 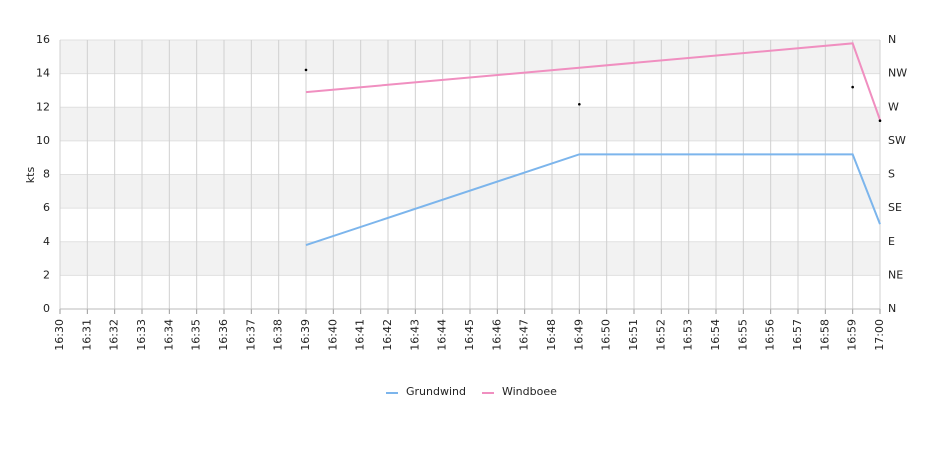 What do you see at coordinates (43, 39) in the screenshot?
I see `y-tick-label: 16` at bounding box center [43, 39].